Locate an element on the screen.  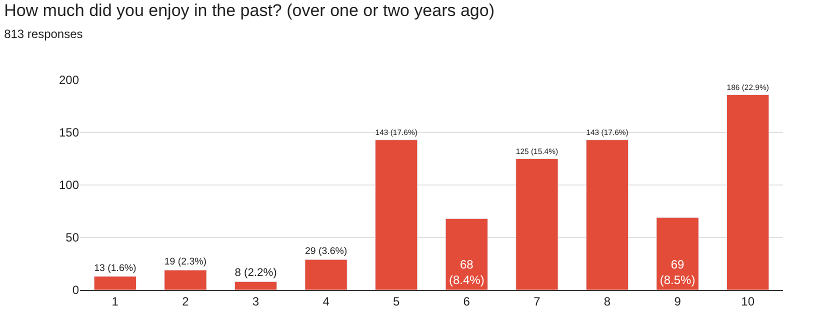
data-label: 68 (8.4%) is located at coordinates (466, 272).